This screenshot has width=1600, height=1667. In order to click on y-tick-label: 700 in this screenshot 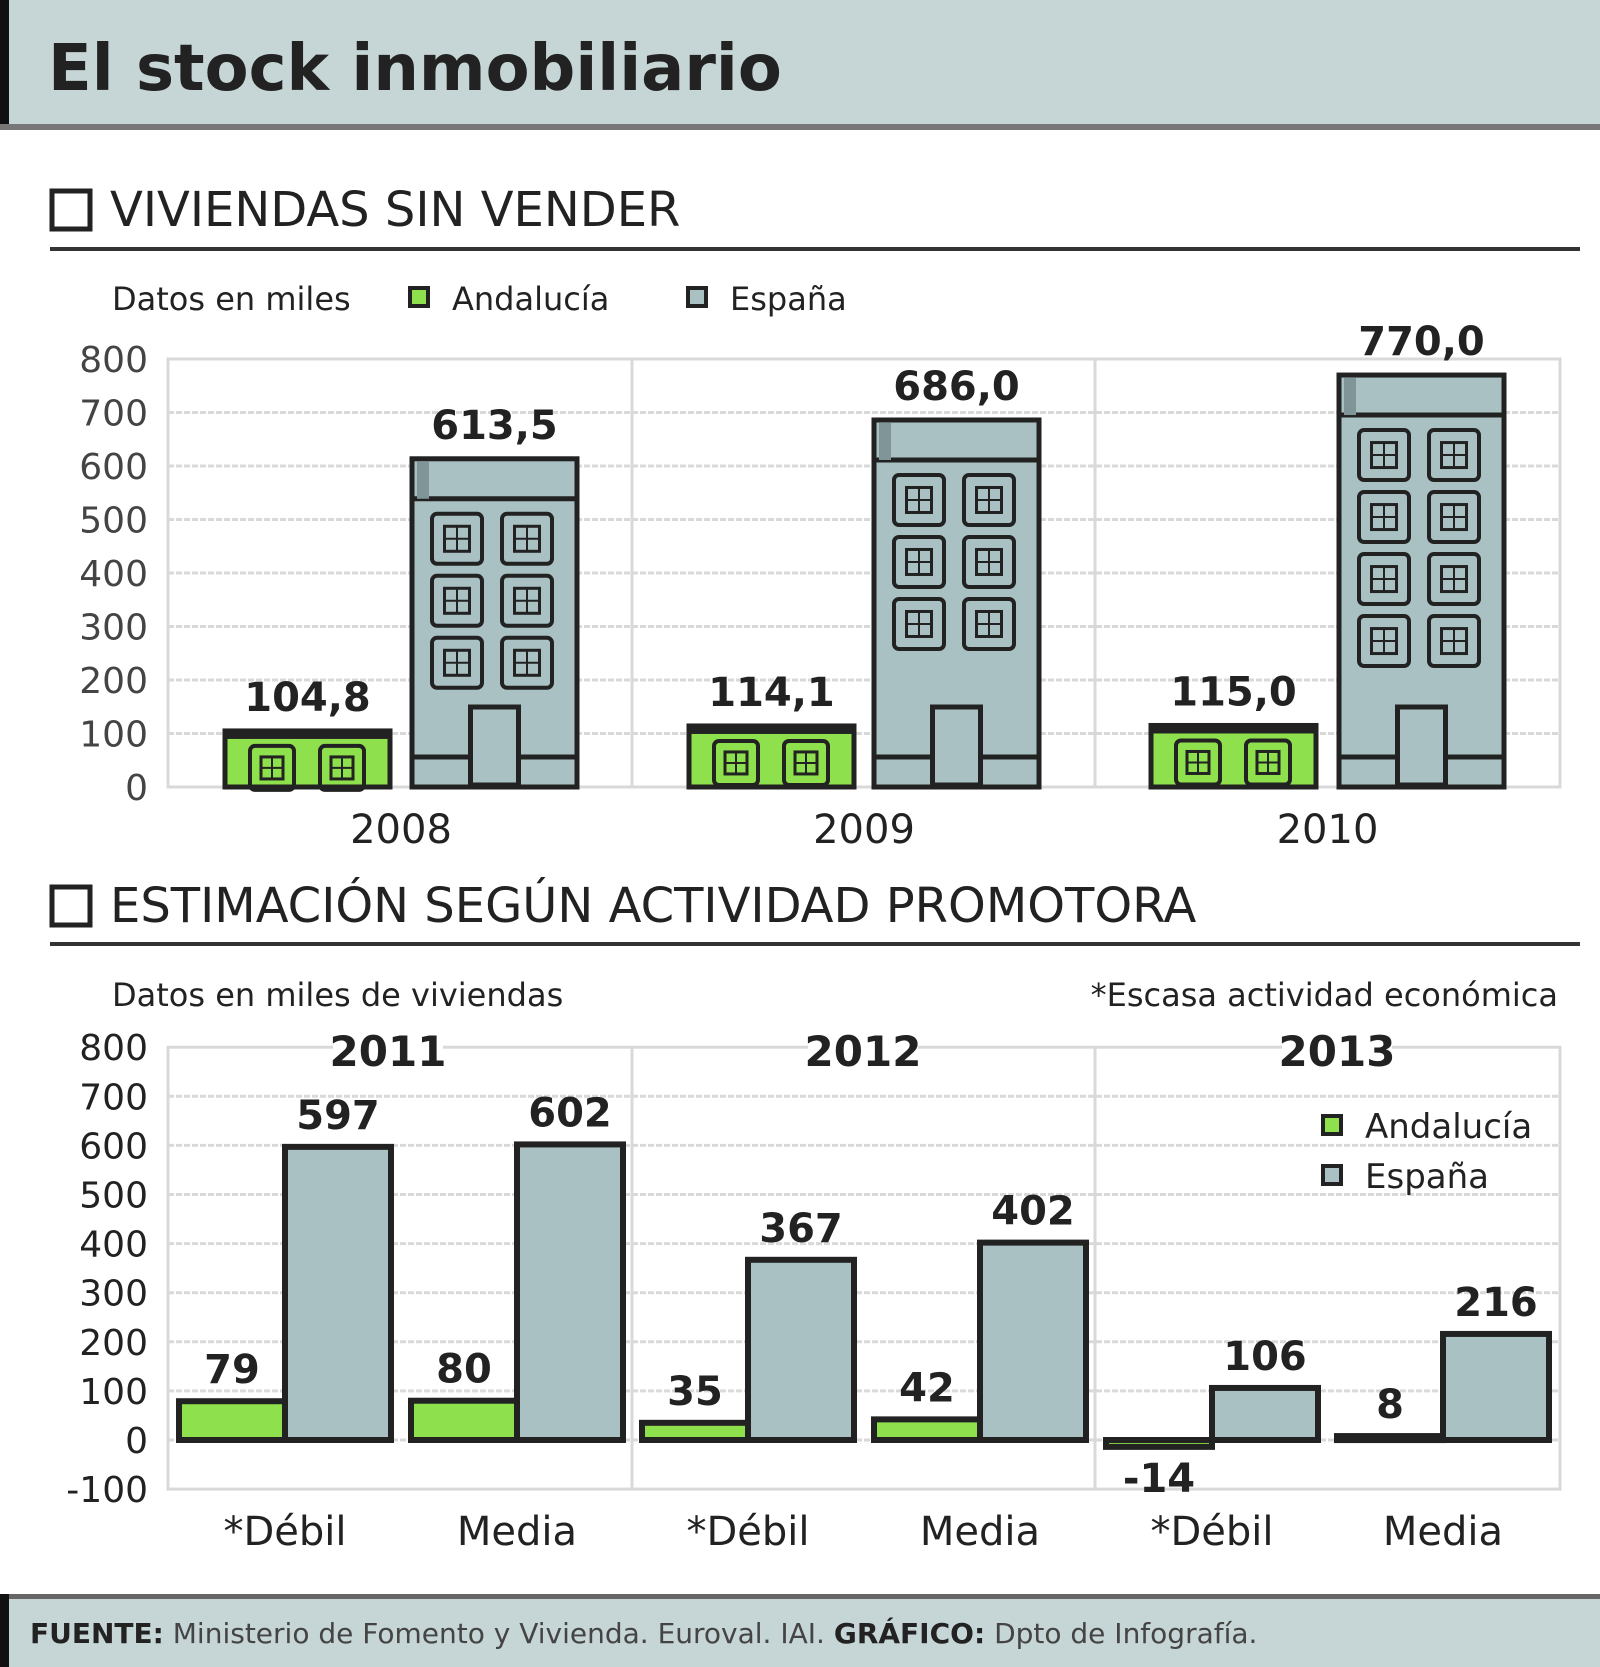, I will do `click(113, 414)`.